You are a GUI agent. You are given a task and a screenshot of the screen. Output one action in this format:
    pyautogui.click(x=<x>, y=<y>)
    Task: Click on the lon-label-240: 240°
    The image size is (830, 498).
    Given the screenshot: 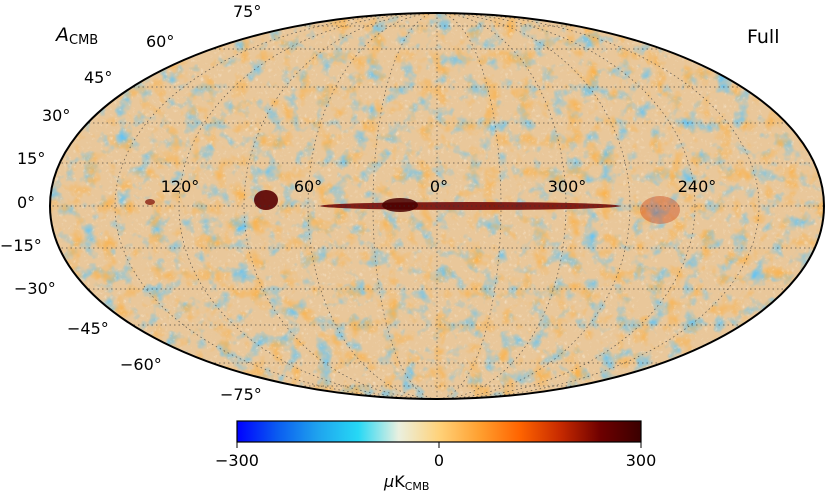 What is the action you would take?
    pyautogui.click(x=697, y=186)
    